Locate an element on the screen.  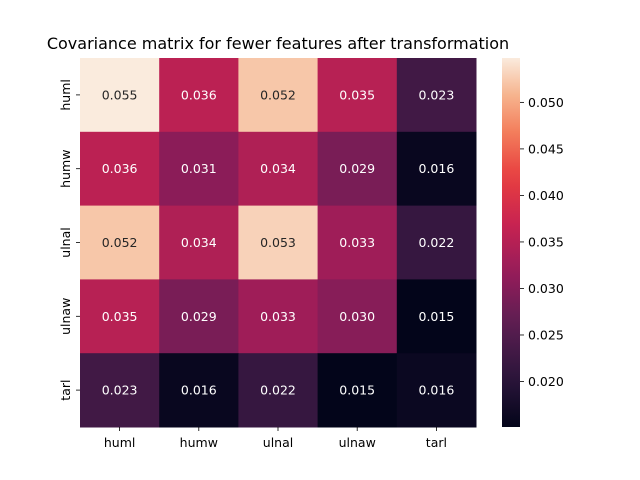
colorbar-tick-label: 0.050 is located at coordinates (546, 102).